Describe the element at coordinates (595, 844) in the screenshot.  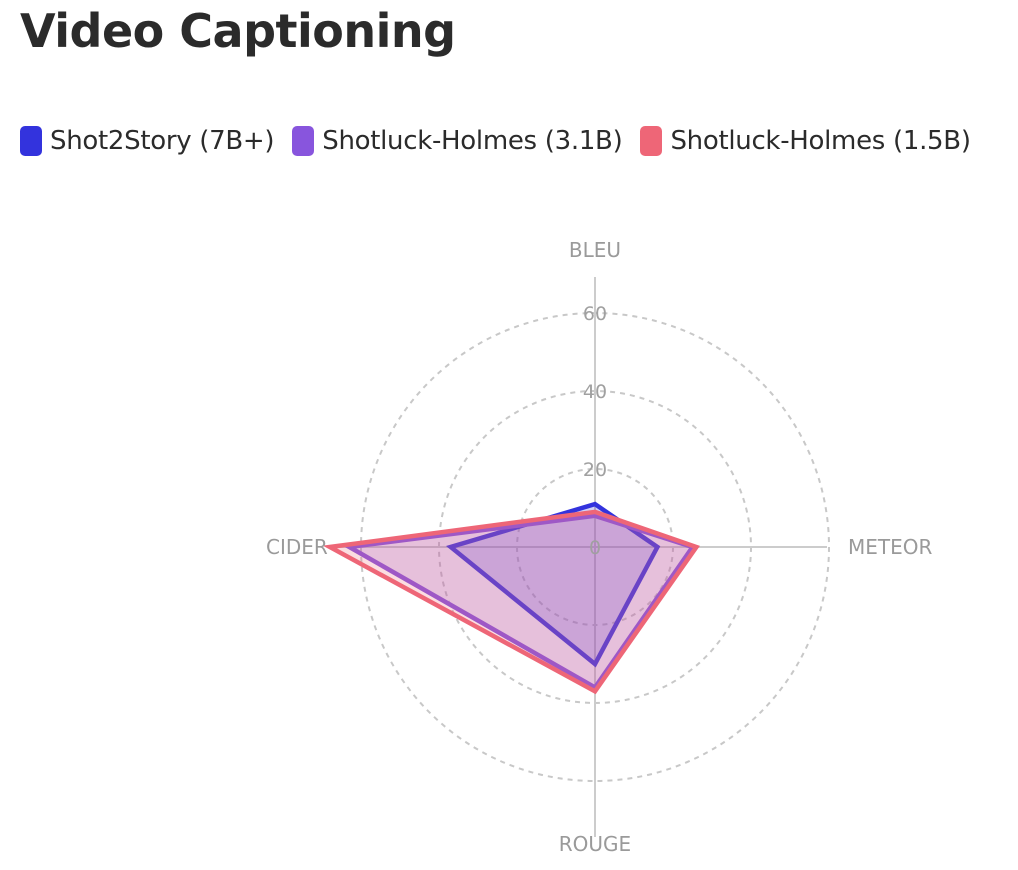
I see `axis-label-rouge: ROUGE` at that location.